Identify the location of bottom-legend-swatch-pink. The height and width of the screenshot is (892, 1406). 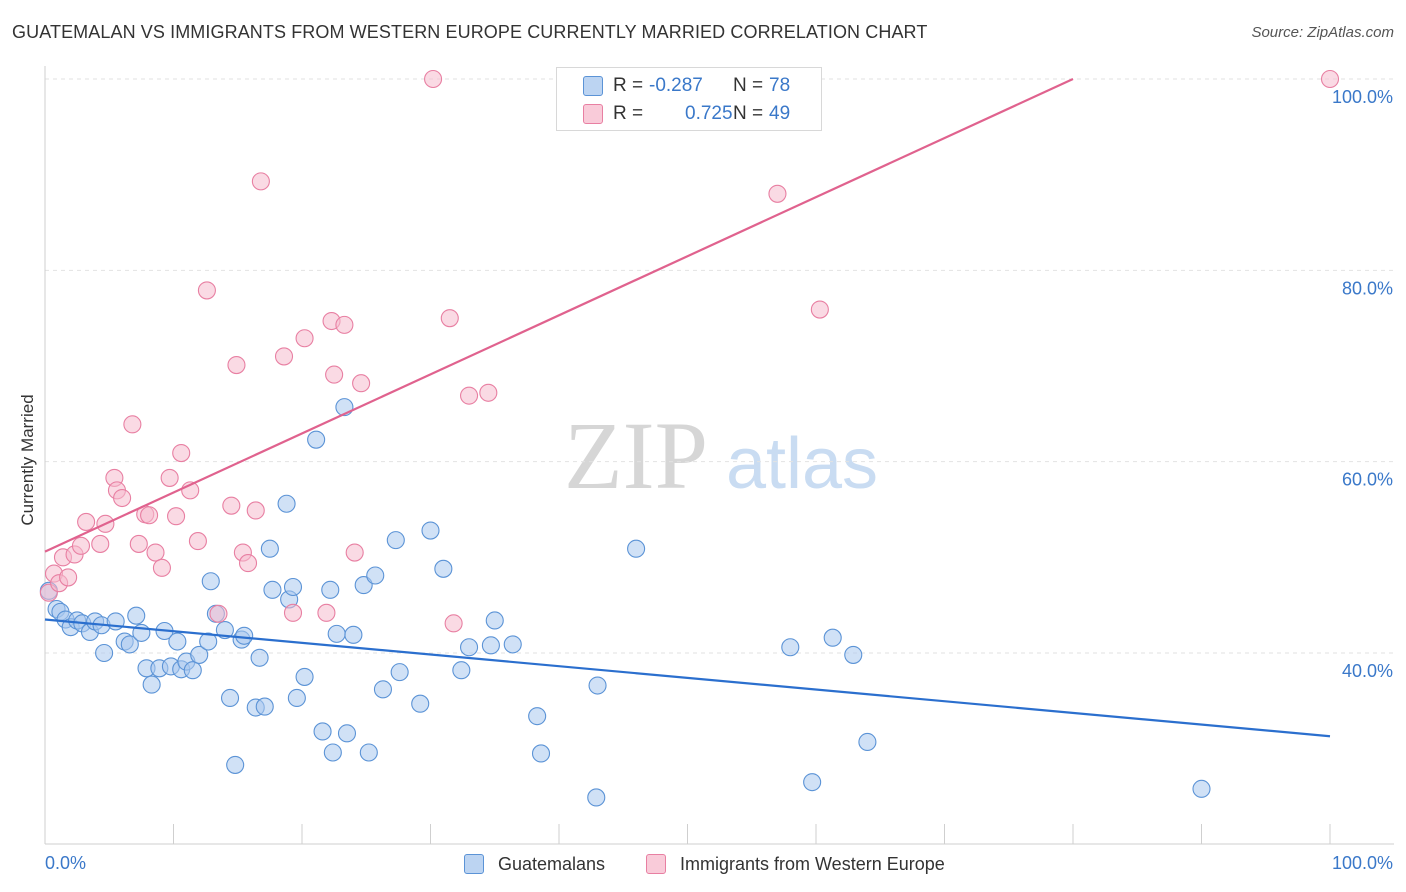
(656, 864).